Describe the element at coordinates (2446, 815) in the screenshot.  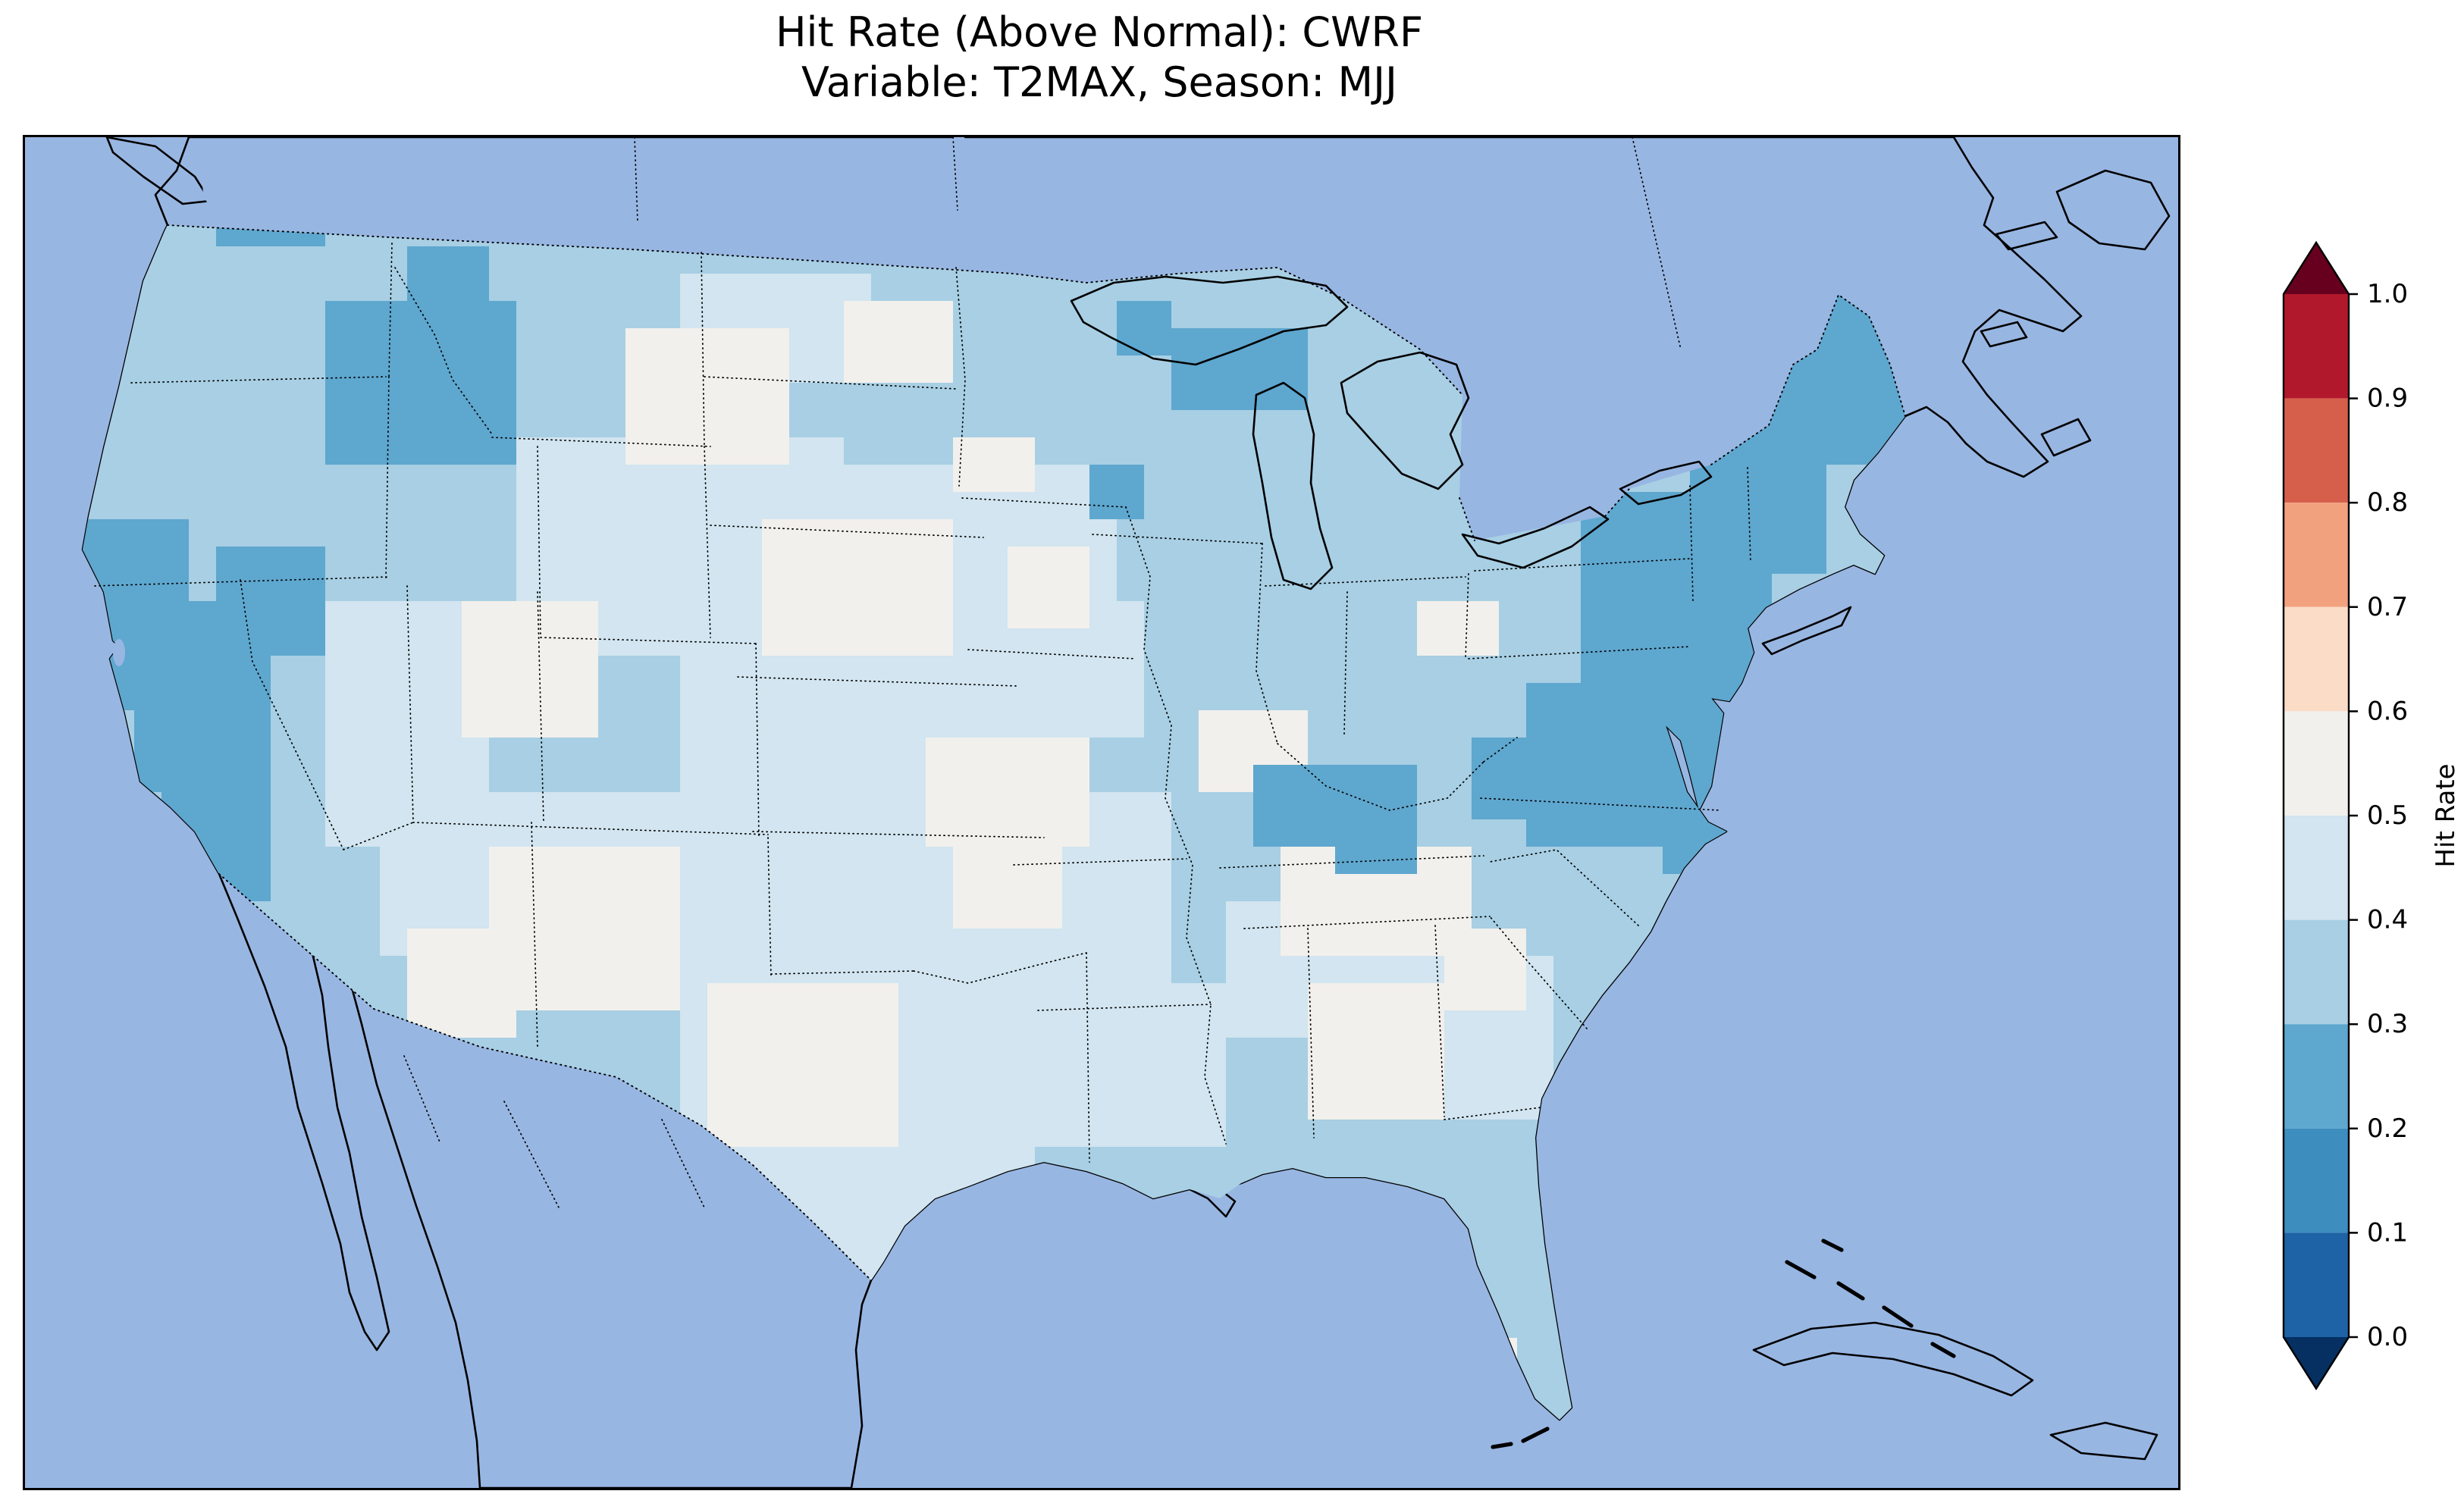
I see `colorbar-axis-label: Hit Rate` at that location.